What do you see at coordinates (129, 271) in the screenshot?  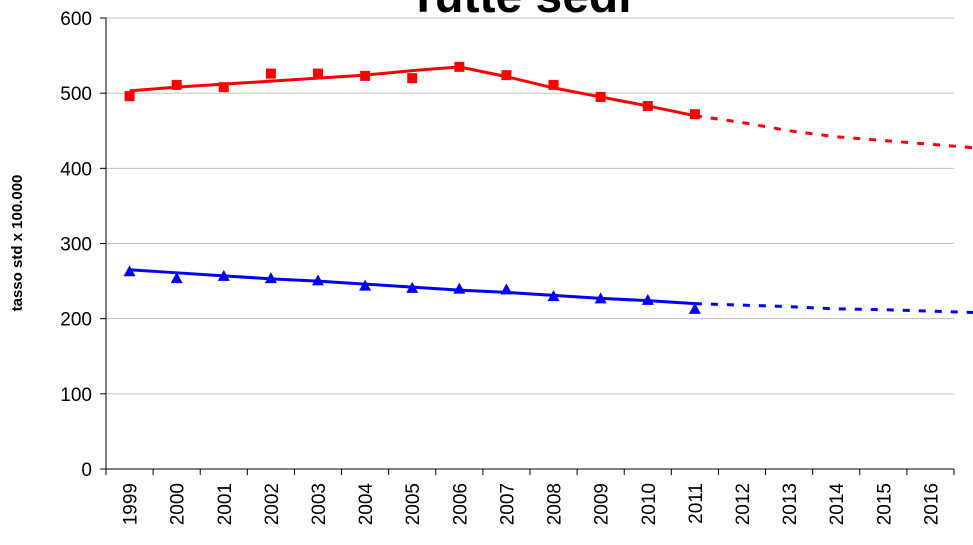 I see `series-1-point-1999` at bounding box center [129, 271].